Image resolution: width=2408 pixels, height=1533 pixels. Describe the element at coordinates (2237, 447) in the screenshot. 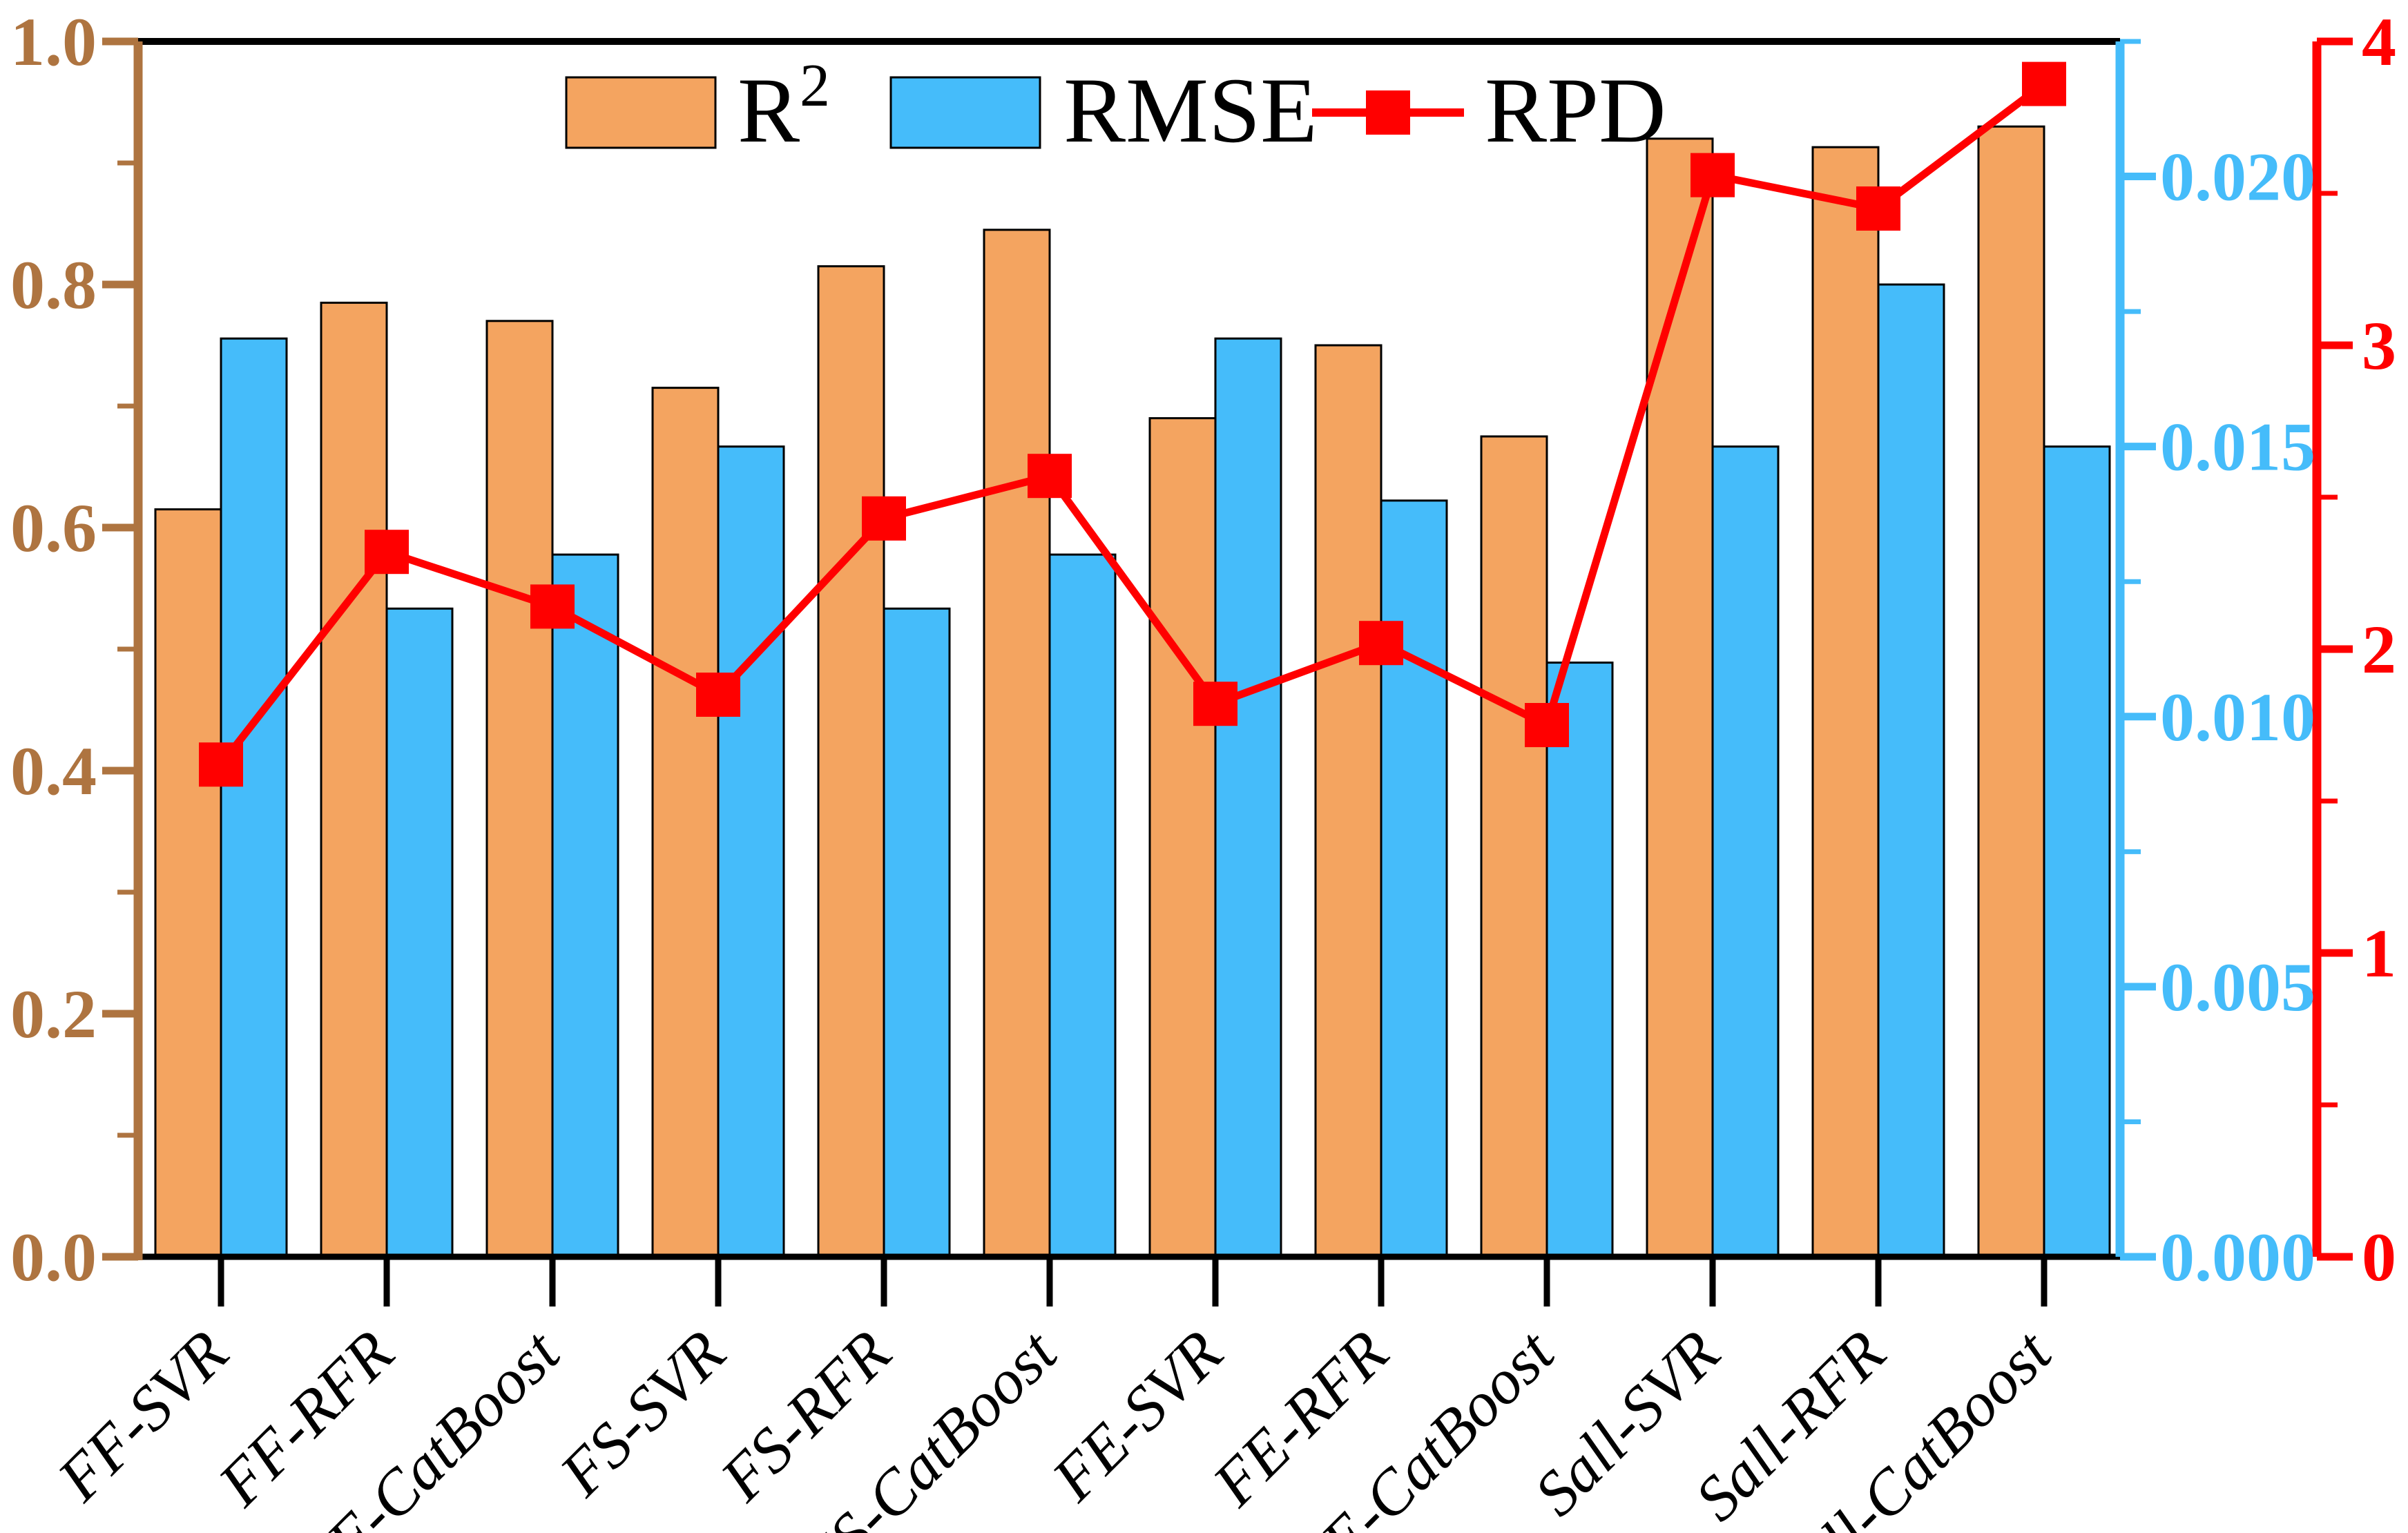

I see `axis-tick-label: 0.015` at that location.